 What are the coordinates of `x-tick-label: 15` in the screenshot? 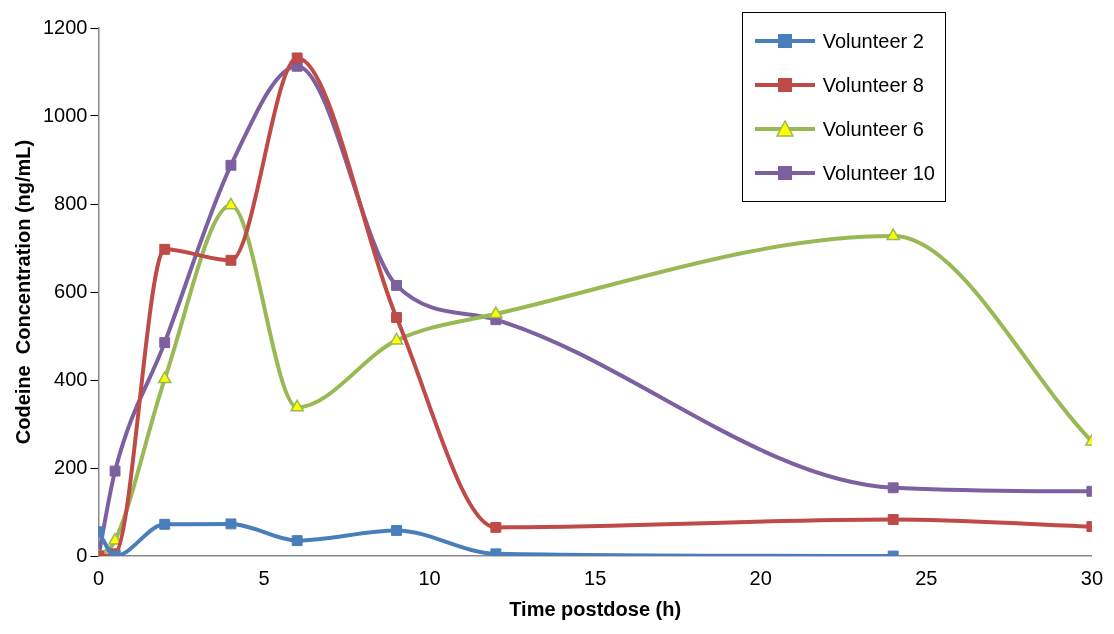 It's located at (595, 577).